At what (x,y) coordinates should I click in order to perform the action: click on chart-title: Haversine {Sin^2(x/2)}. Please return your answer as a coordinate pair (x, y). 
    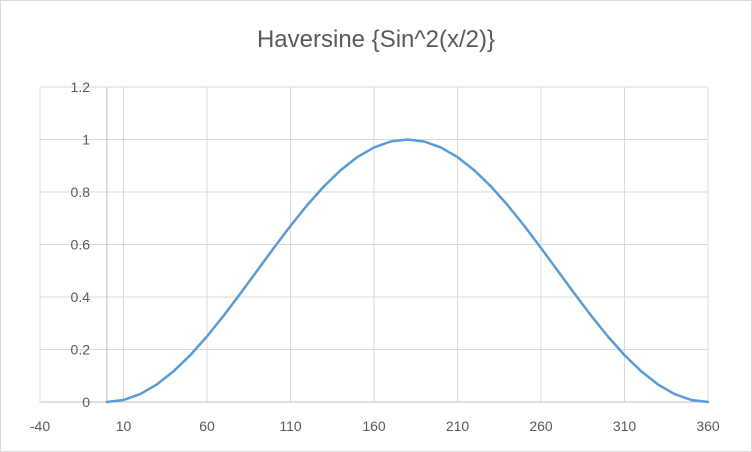
    Looking at the image, I should click on (376, 39).